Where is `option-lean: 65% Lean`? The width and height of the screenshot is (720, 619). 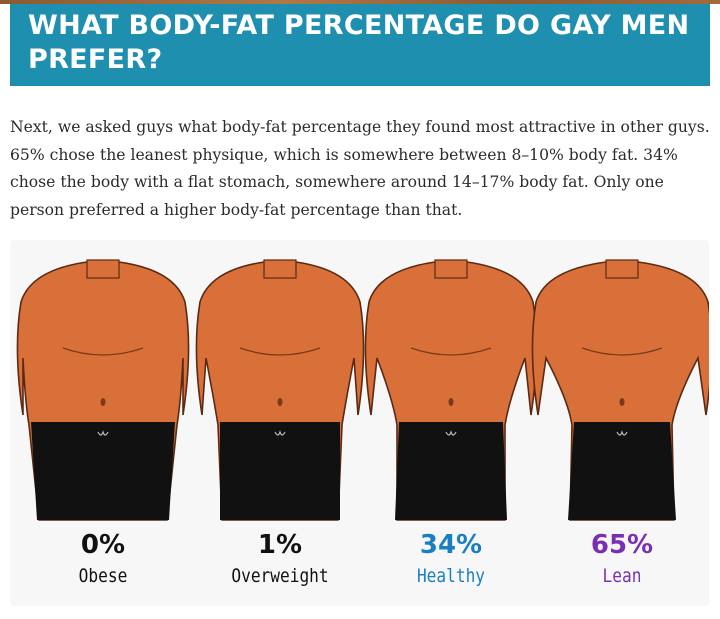 option-lean: 65% Lean is located at coordinates (622, 423).